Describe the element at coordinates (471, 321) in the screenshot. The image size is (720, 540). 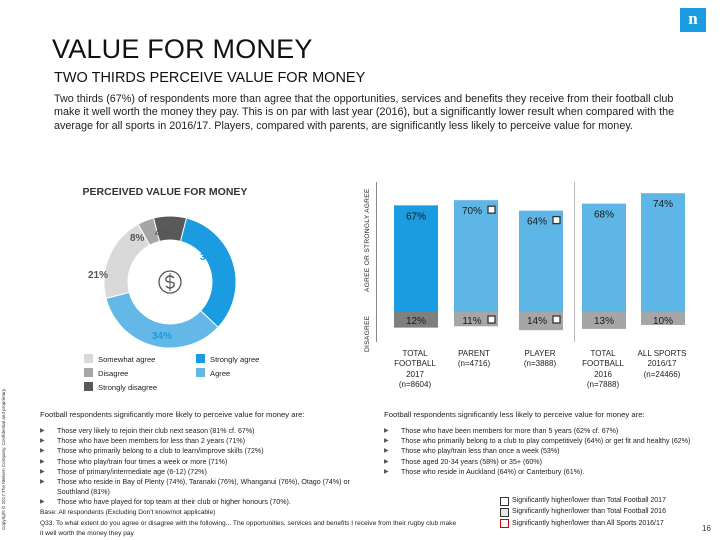
I see `disagree-value-label-1: 11%` at that location.